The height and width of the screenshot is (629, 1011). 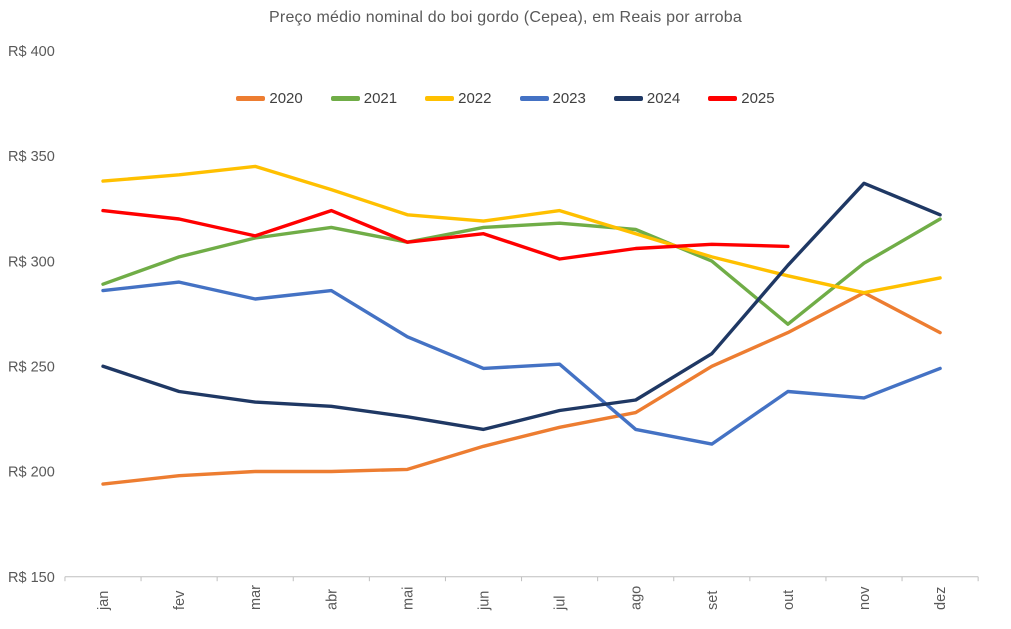 What do you see at coordinates (256, 597) in the screenshot?
I see `x-axis-label: mar` at bounding box center [256, 597].